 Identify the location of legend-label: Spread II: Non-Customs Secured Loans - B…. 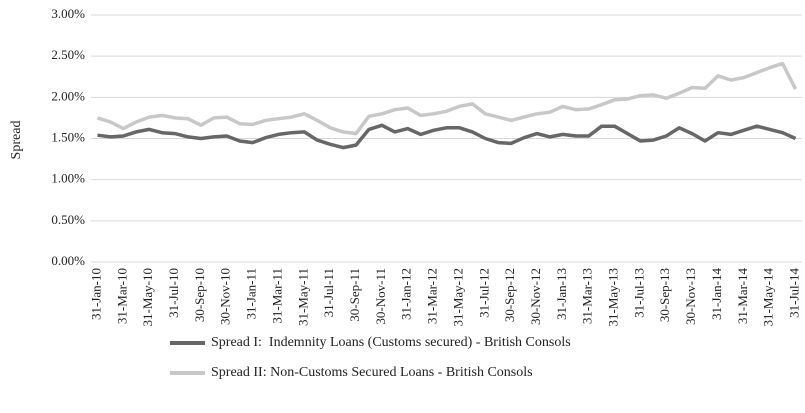
(372, 372).